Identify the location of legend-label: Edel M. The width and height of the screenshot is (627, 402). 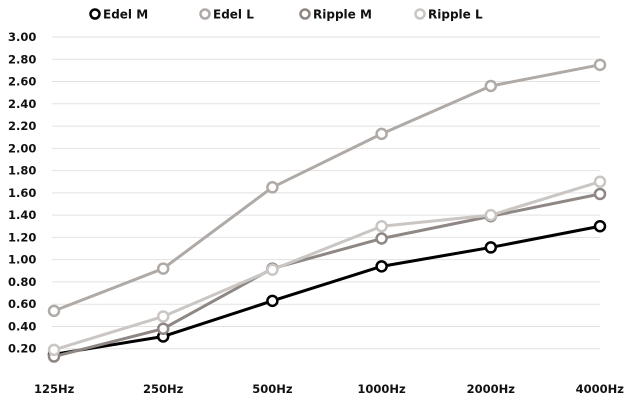
(125, 15).